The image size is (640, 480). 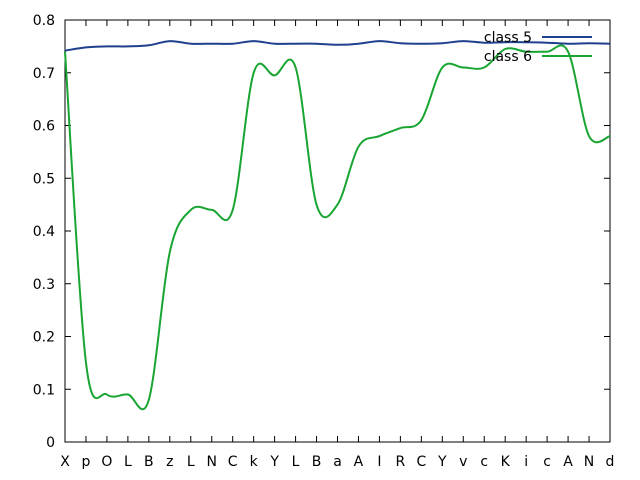 What do you see at coordinates (169, 462) in the screenshot?
I see `x-tick-label: z` at bounding box center [169, 462].